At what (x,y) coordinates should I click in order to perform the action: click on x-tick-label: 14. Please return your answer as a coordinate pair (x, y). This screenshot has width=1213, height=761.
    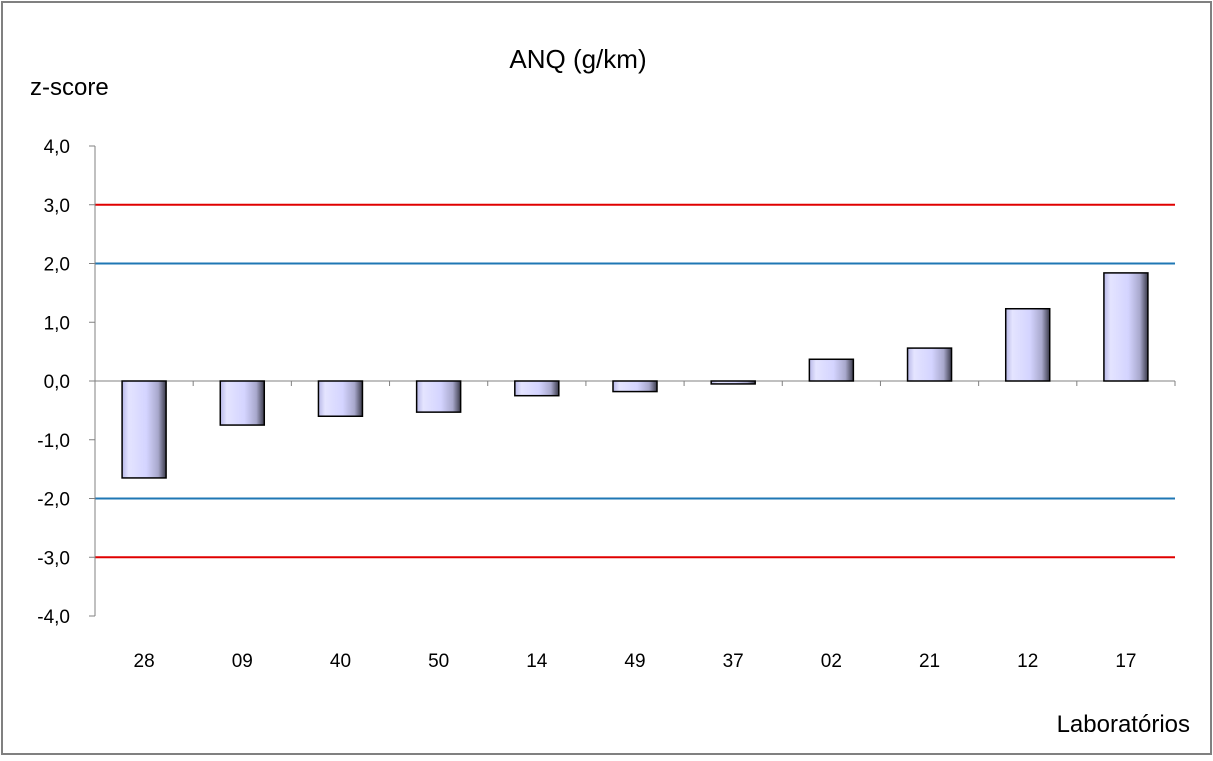
    Looking at the image, I should click on (537, 661).